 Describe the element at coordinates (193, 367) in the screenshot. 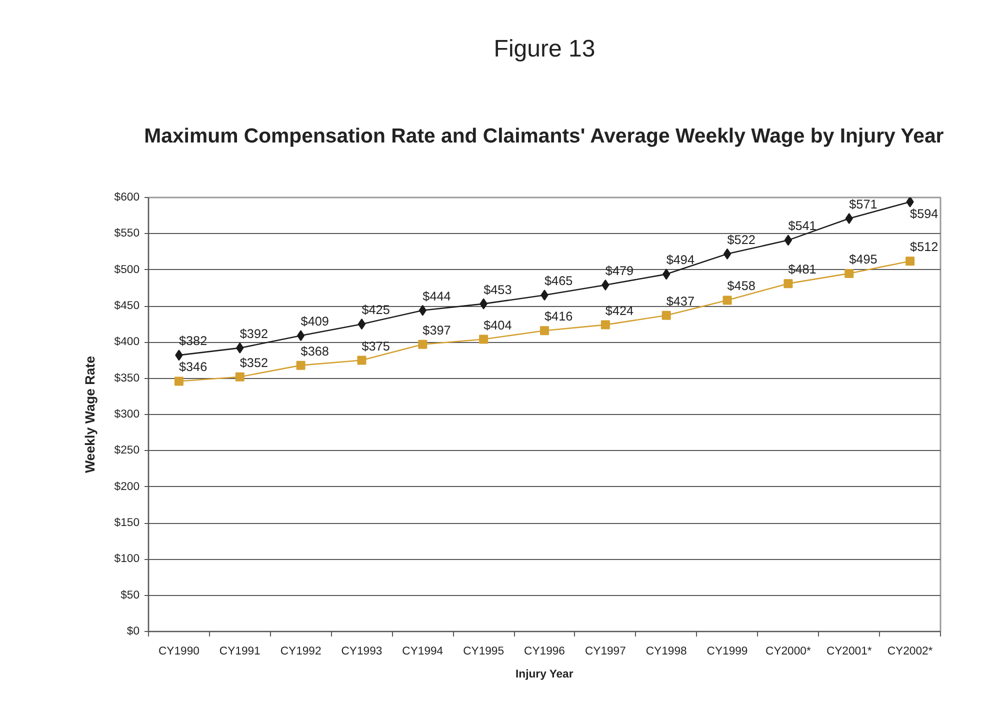

I see `data-label: $346` at that location.